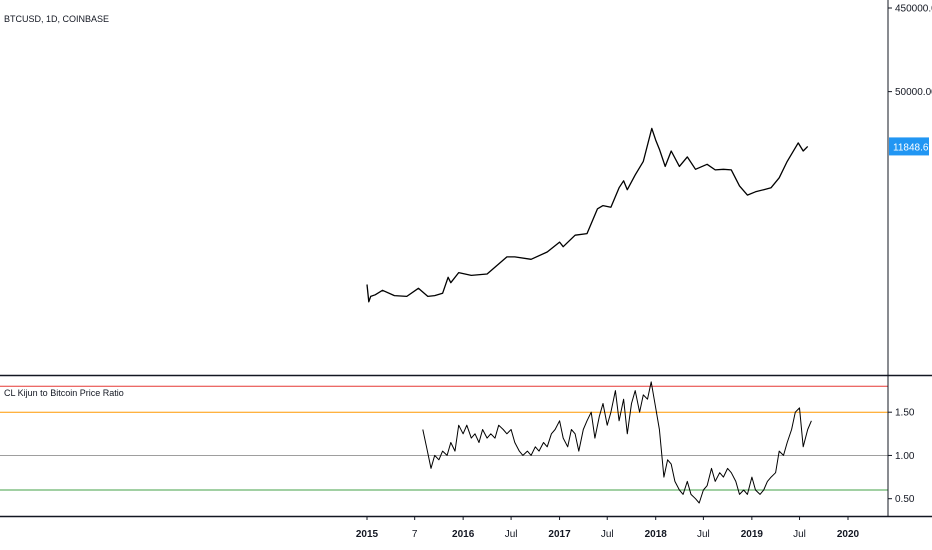 This screenshot has height=550, width=932. I want to click on time-tick-label: 2018, so click(656, 534).